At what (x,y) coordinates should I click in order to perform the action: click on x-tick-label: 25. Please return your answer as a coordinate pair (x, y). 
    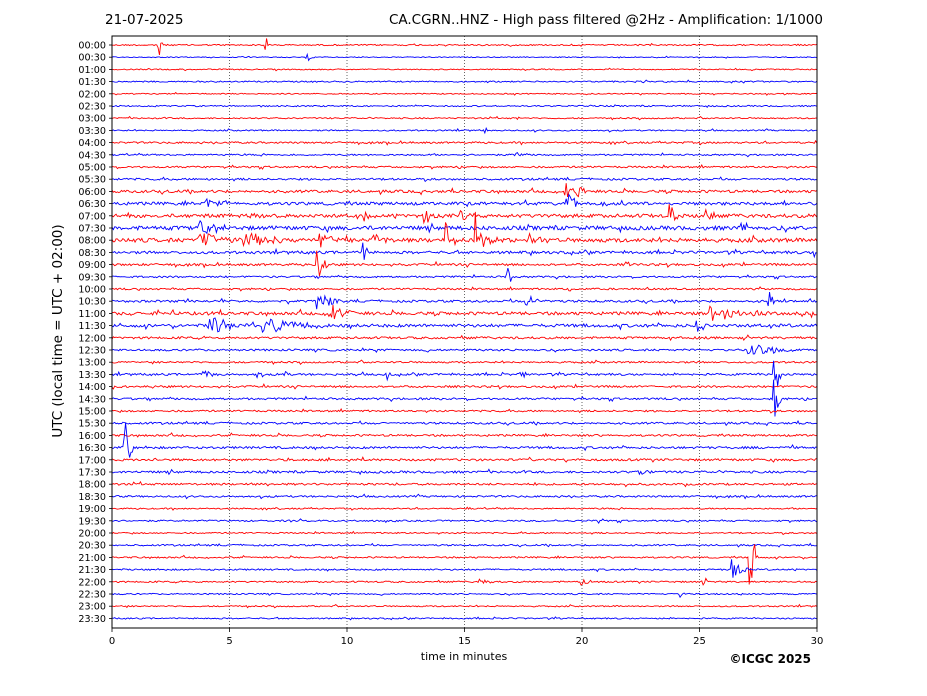
    Looking at the image, I should click on (699, 641).